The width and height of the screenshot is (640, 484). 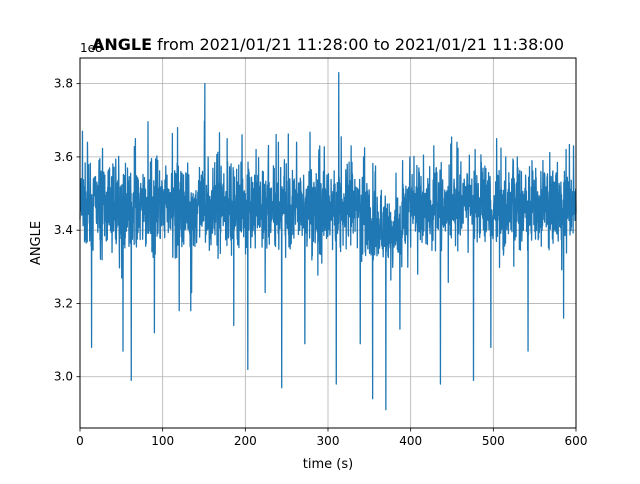 I want to click on x-axis-label: time (s), so click(x=328, y=464).